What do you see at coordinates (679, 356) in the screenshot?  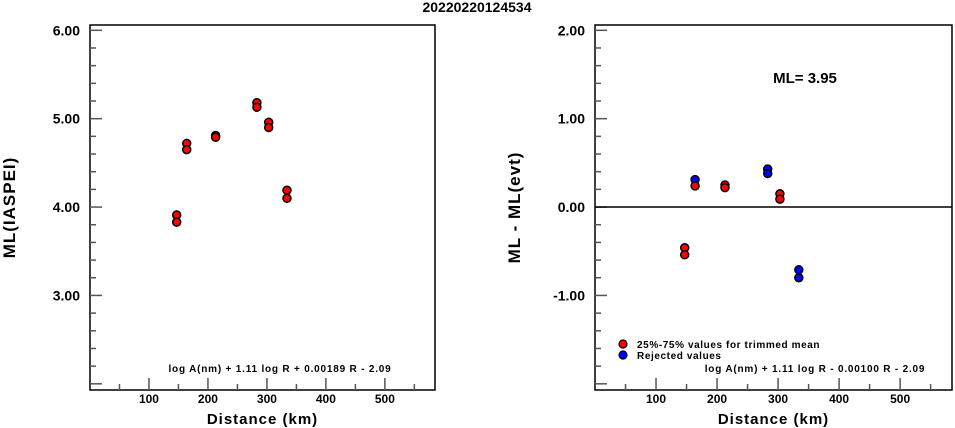 I see `legend-label: Rejected values` at bounding box center [679, 356].